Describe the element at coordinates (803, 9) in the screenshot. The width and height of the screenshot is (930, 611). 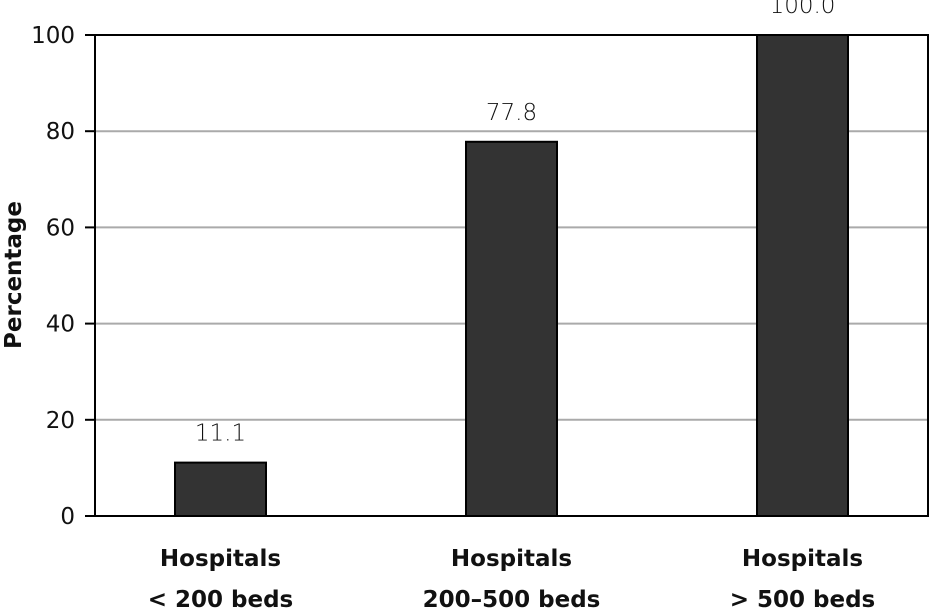
I see `data-label: 100.0` at that location.